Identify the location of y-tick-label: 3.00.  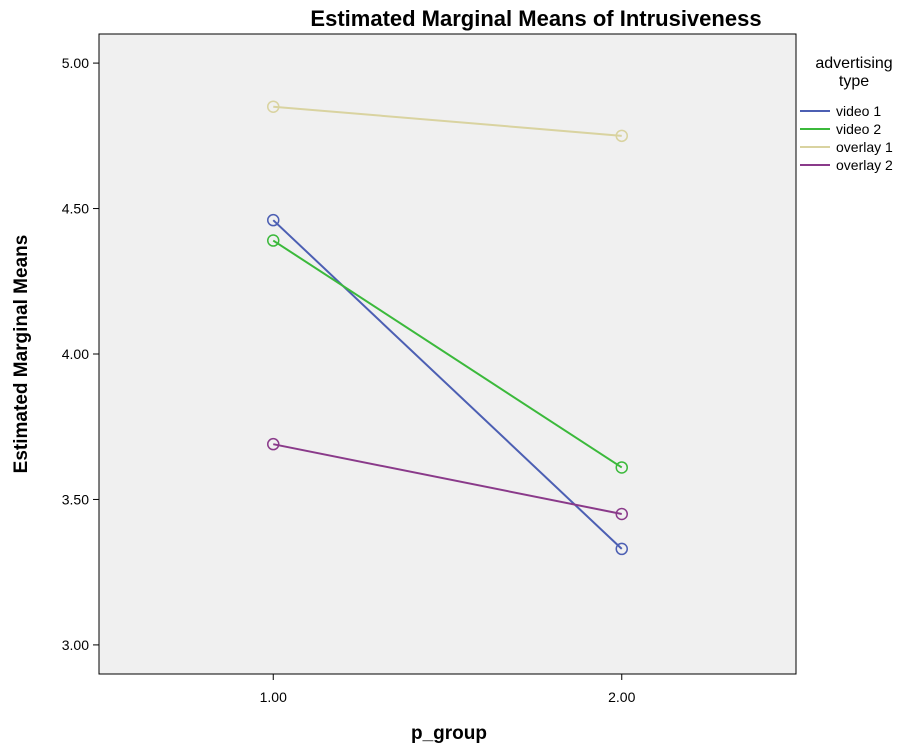
(75, 645).